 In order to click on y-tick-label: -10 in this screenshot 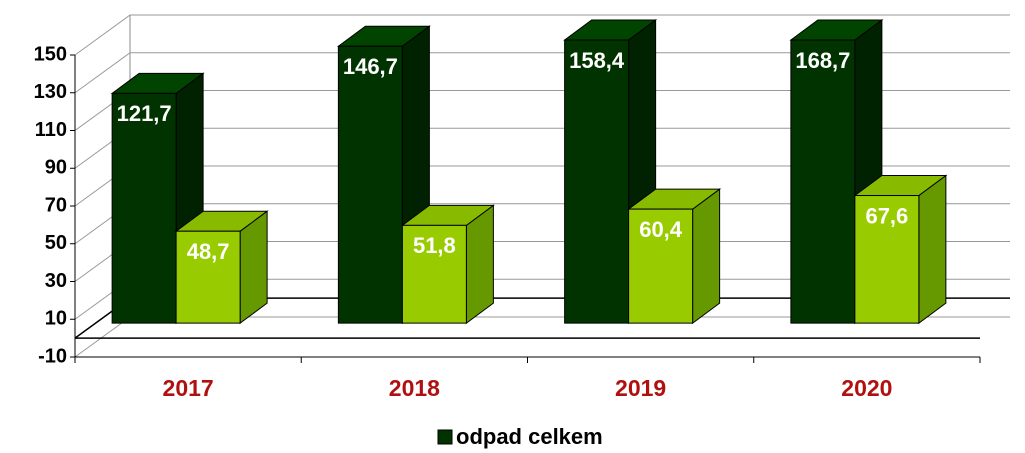, I will do `click(52, 356)`.